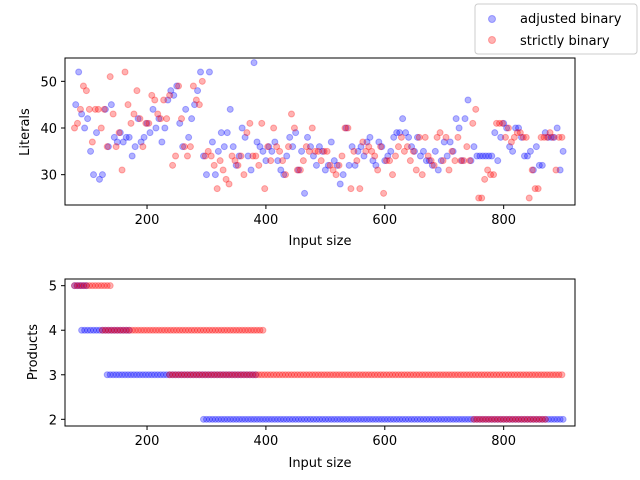  What do you see at coordinates (319, 463) in the screenshot?
I see `products-x-axis-label: Input size` at bounding box center [319, 463].